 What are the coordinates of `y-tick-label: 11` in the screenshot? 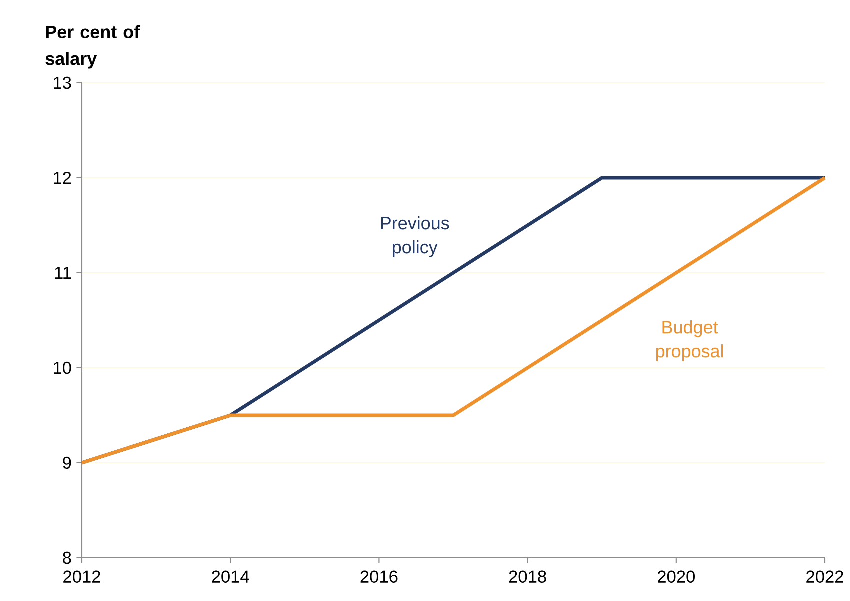 It's located at (63, 273).